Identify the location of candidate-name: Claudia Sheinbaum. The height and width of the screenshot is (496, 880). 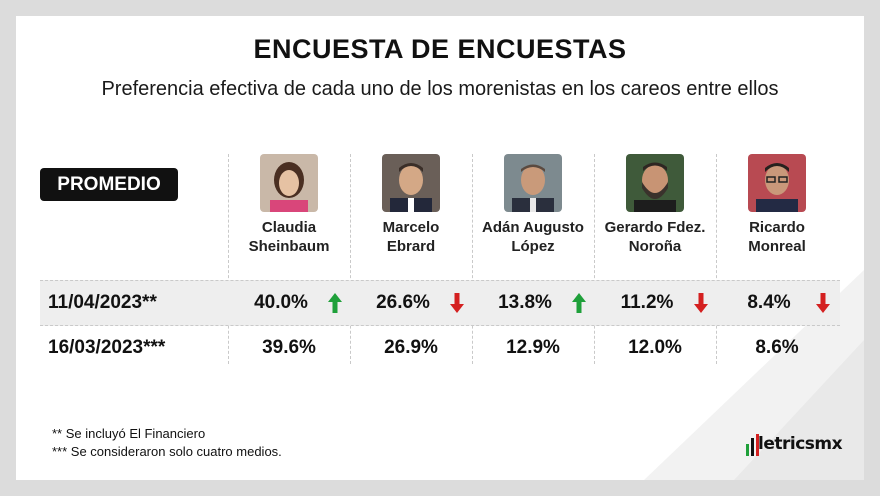
(289, 237).